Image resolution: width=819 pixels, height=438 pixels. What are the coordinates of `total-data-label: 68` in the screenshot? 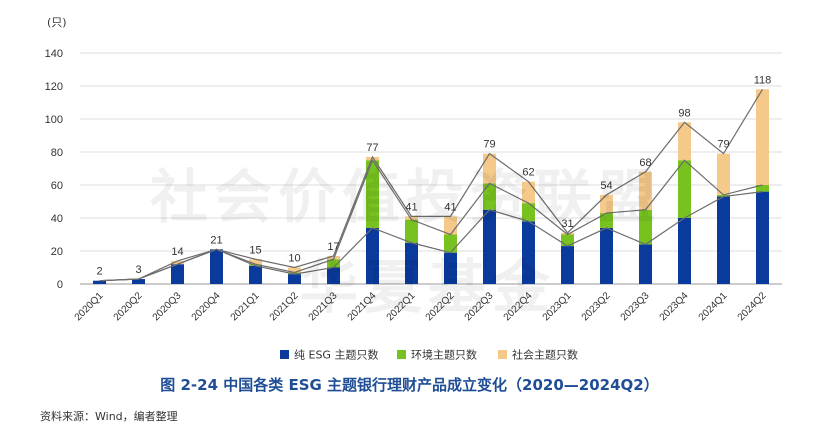 It's located at (645, 163).